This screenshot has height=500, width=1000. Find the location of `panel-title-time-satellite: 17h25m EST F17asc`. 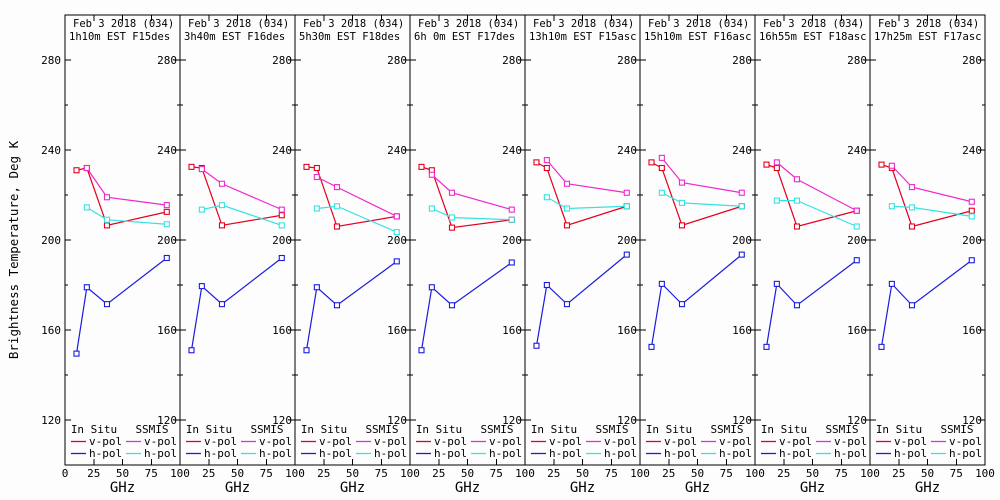

panel-title-time-satellite: 17h25m EST F17asc is located at coordinates (927, 37).